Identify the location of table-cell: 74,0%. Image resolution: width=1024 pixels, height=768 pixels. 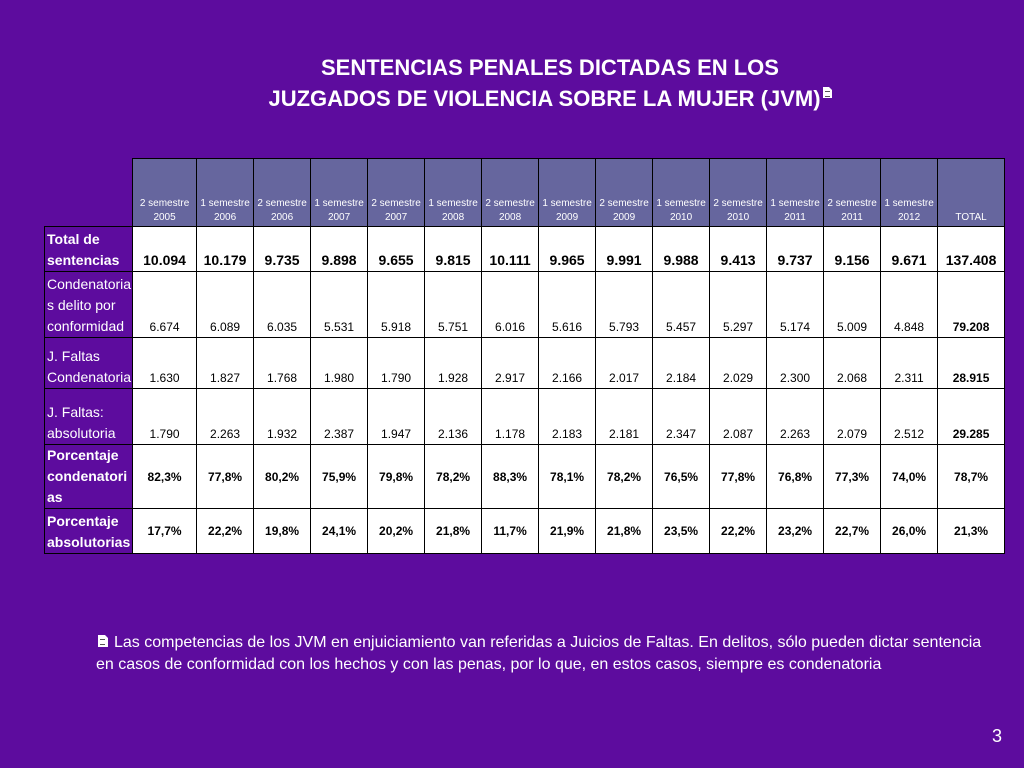
(909, 476).